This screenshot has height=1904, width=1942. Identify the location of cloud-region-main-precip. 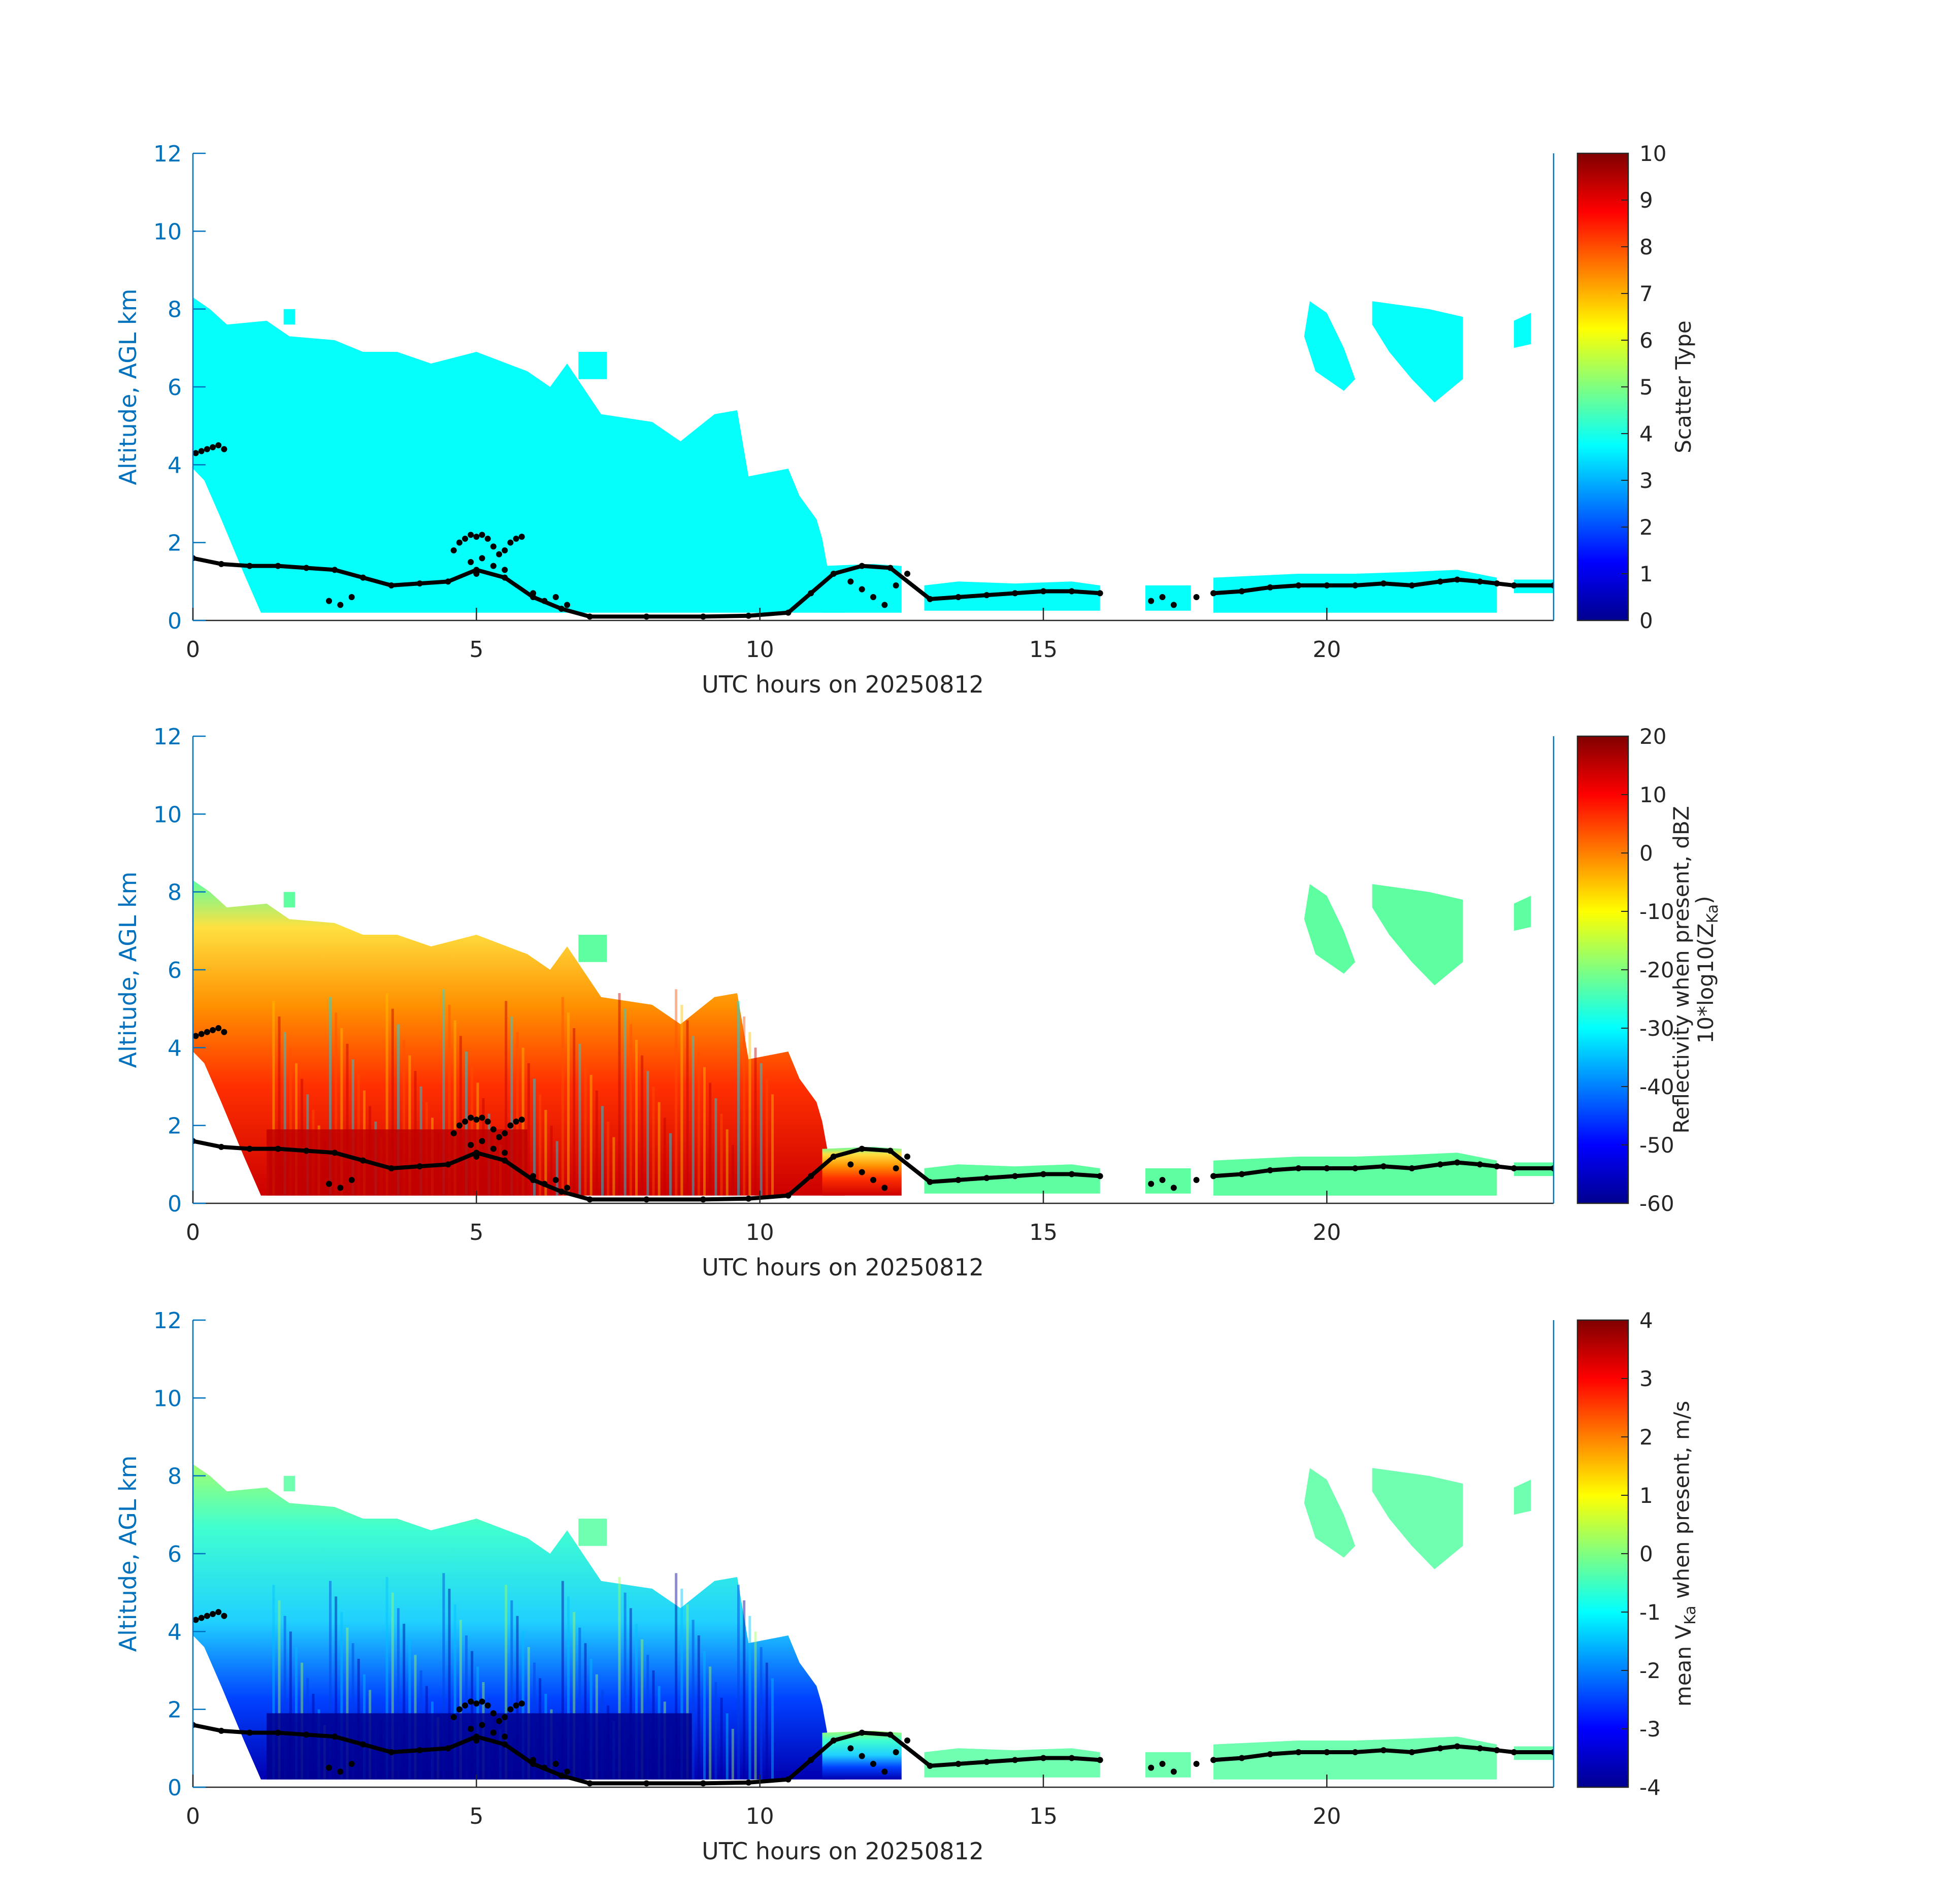
(519, 455).